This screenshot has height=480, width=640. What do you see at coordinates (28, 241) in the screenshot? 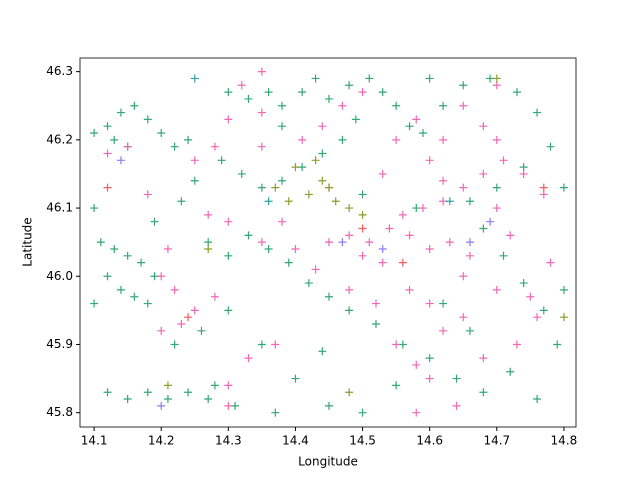
I see `y-axis-label: Latitude` at bounding box center [28, 241].